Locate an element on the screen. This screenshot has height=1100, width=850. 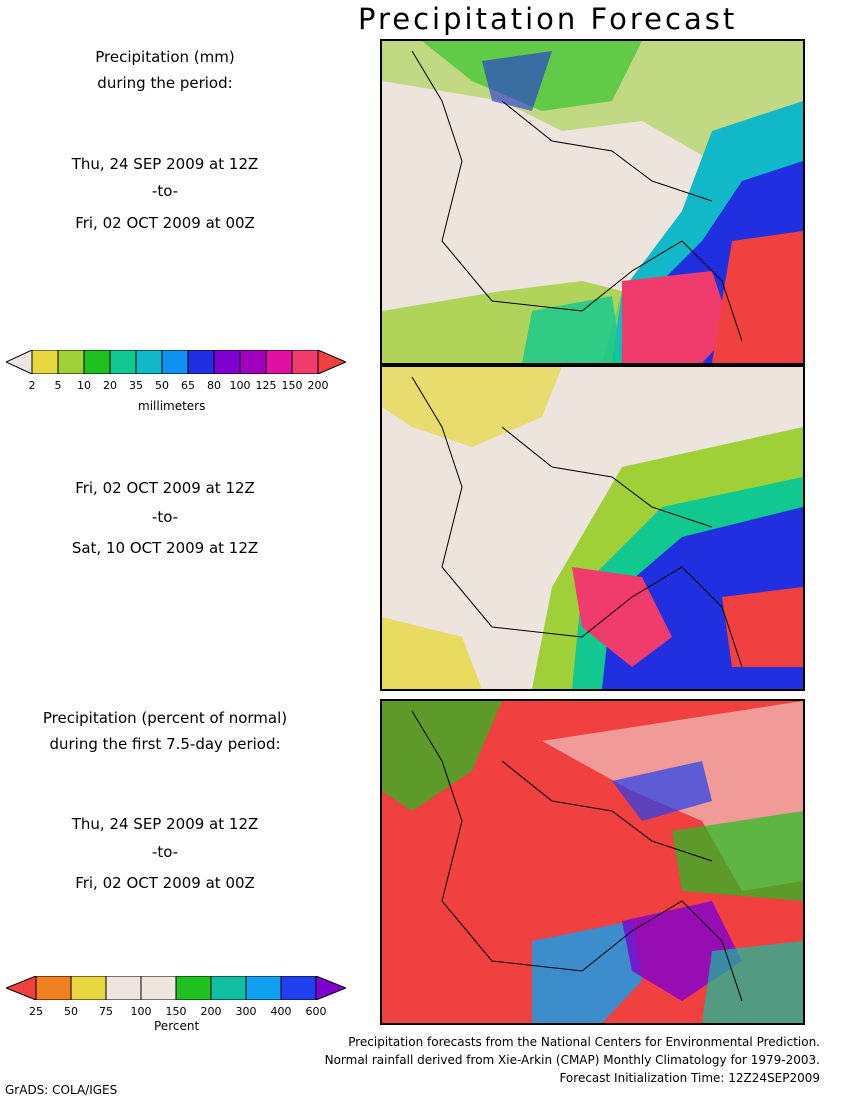
map-percent-of-normal is located at coordinates (592, 862).